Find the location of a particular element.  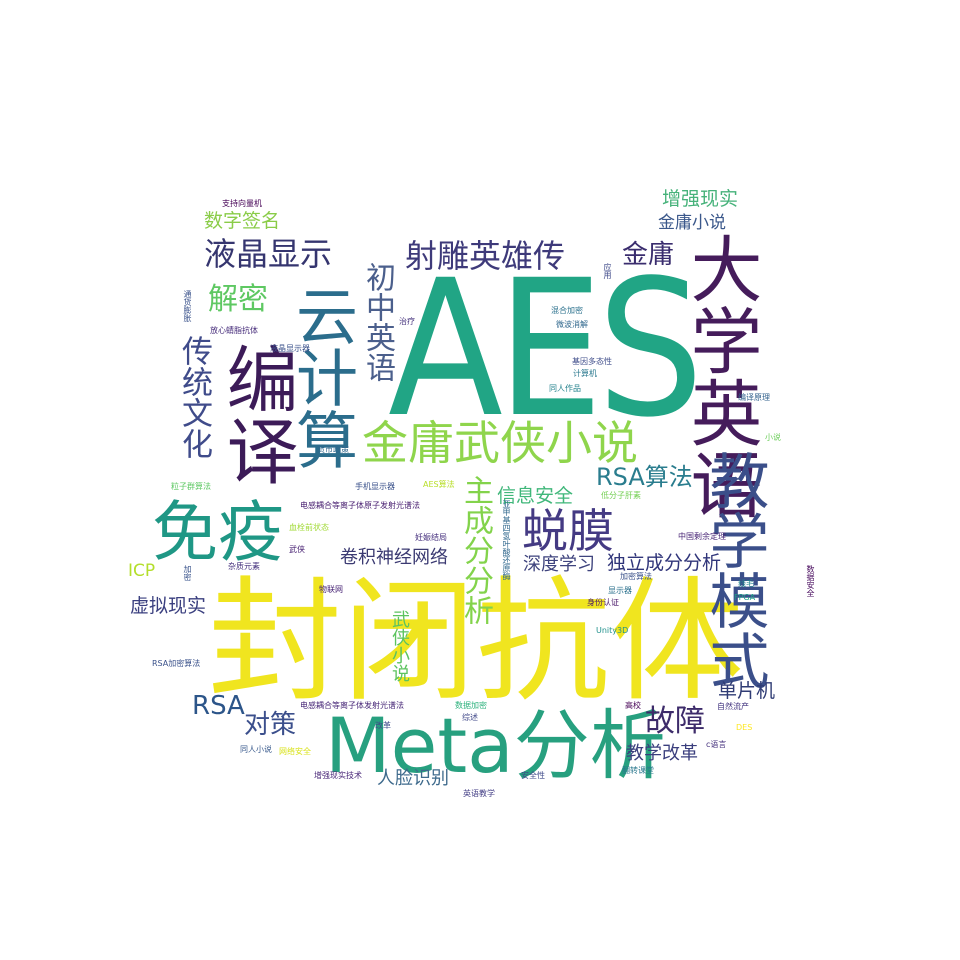

word-inflation: 通货膨胀 is located at coordinates (187, 306).